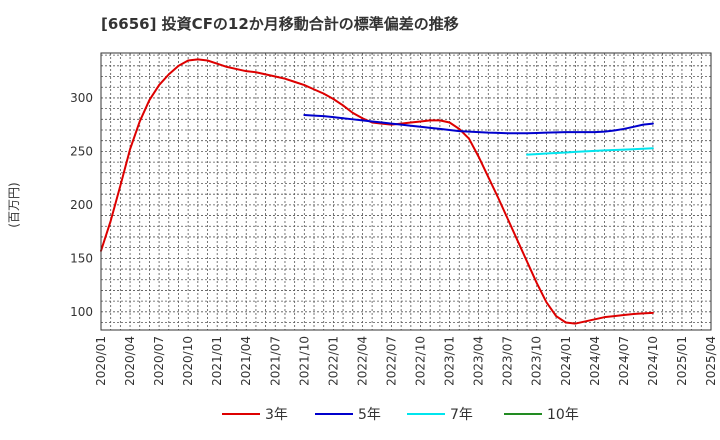 Image resolution: width=720 pixels, height=440 pixels. I want to click on x-tick-label: 2025/01, so click(682, 361).